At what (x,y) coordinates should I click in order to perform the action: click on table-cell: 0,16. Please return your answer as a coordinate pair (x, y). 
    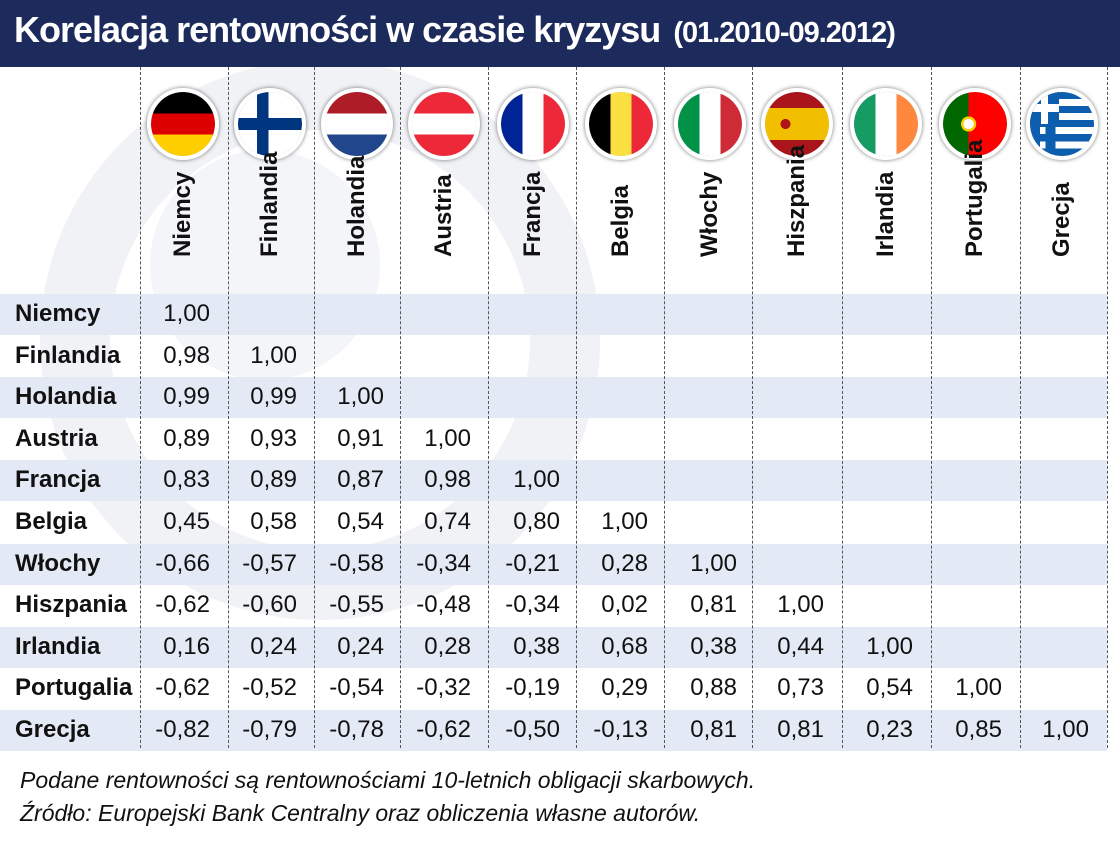
    Looking at the image, I should click on (186, 646).